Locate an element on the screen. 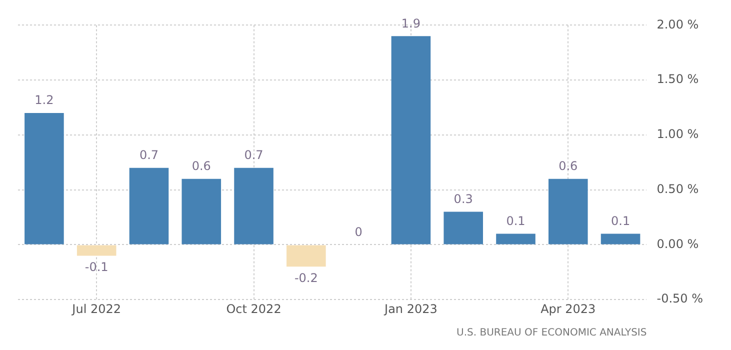 The image size is (731, 350). y-tick-label: 2.00 % is located at coordinates (677, 24).